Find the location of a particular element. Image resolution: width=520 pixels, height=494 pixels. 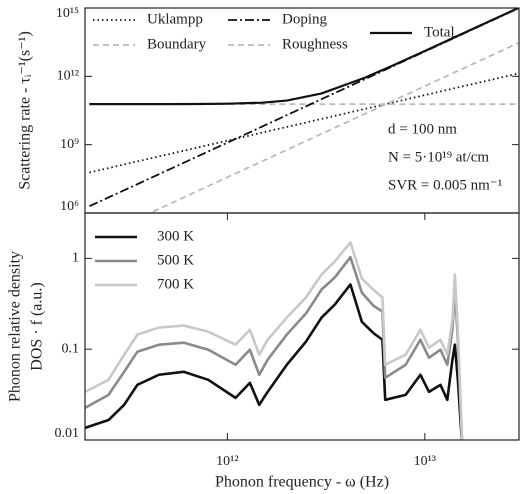

legend-label: 700 K is located at coordinates (175, 284).